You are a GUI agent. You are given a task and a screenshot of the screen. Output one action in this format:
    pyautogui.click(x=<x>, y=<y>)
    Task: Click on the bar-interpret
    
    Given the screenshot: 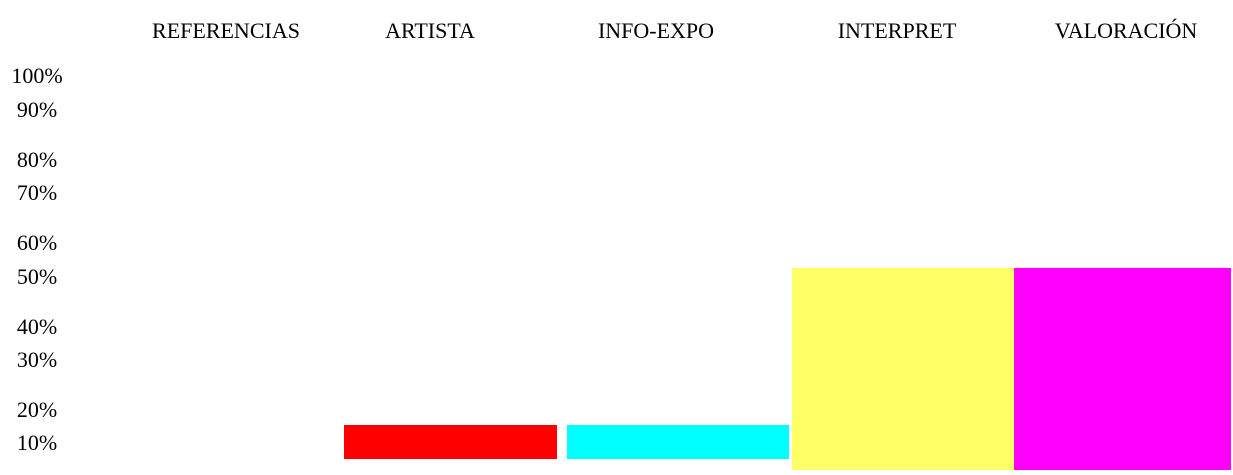 What is the action you would take?
    pyautogui.click(x=903, y=368)
    